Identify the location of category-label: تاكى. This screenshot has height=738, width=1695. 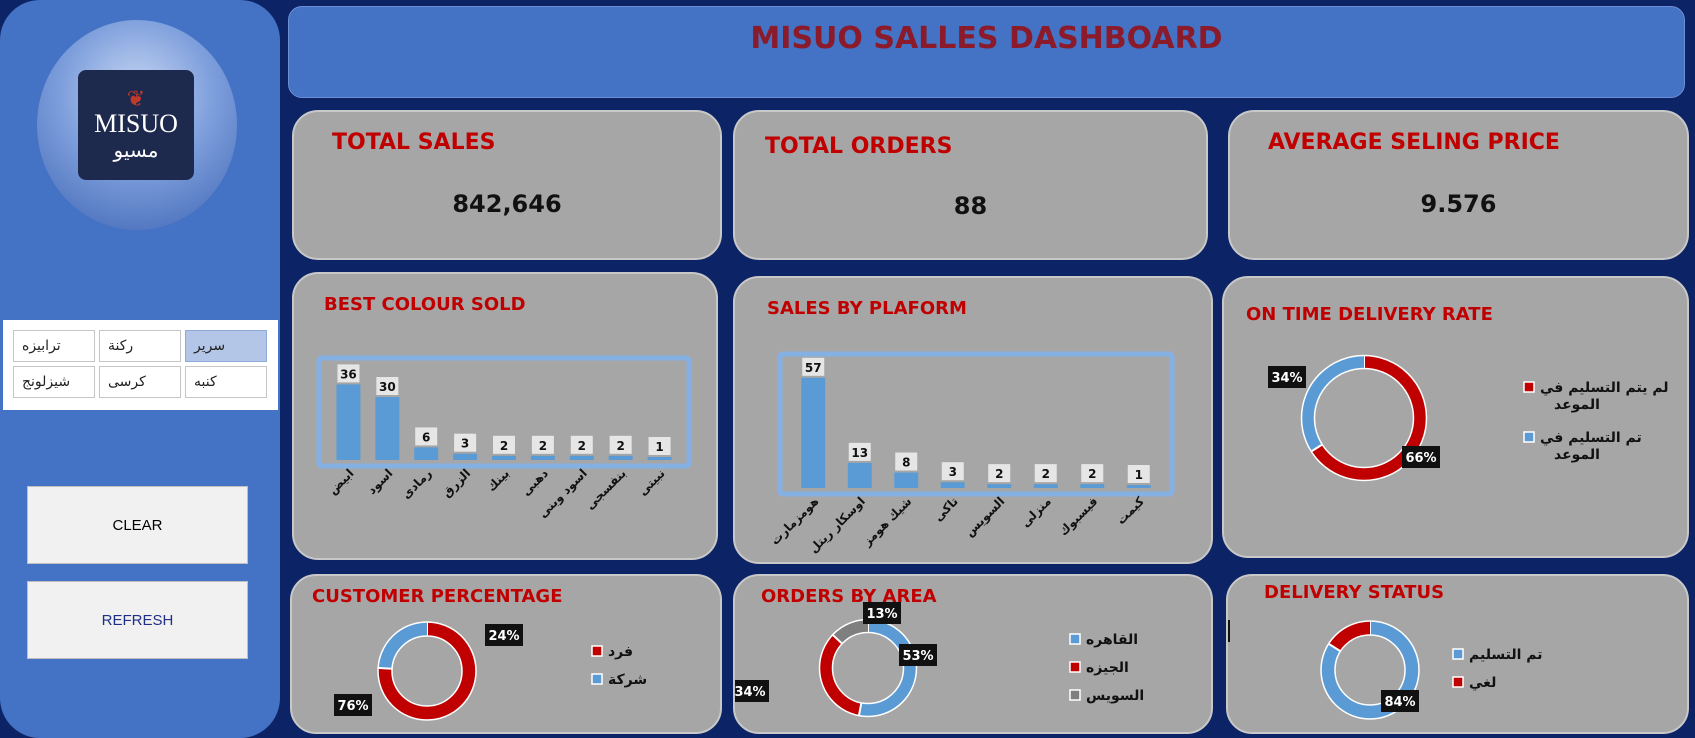
(946, 509).